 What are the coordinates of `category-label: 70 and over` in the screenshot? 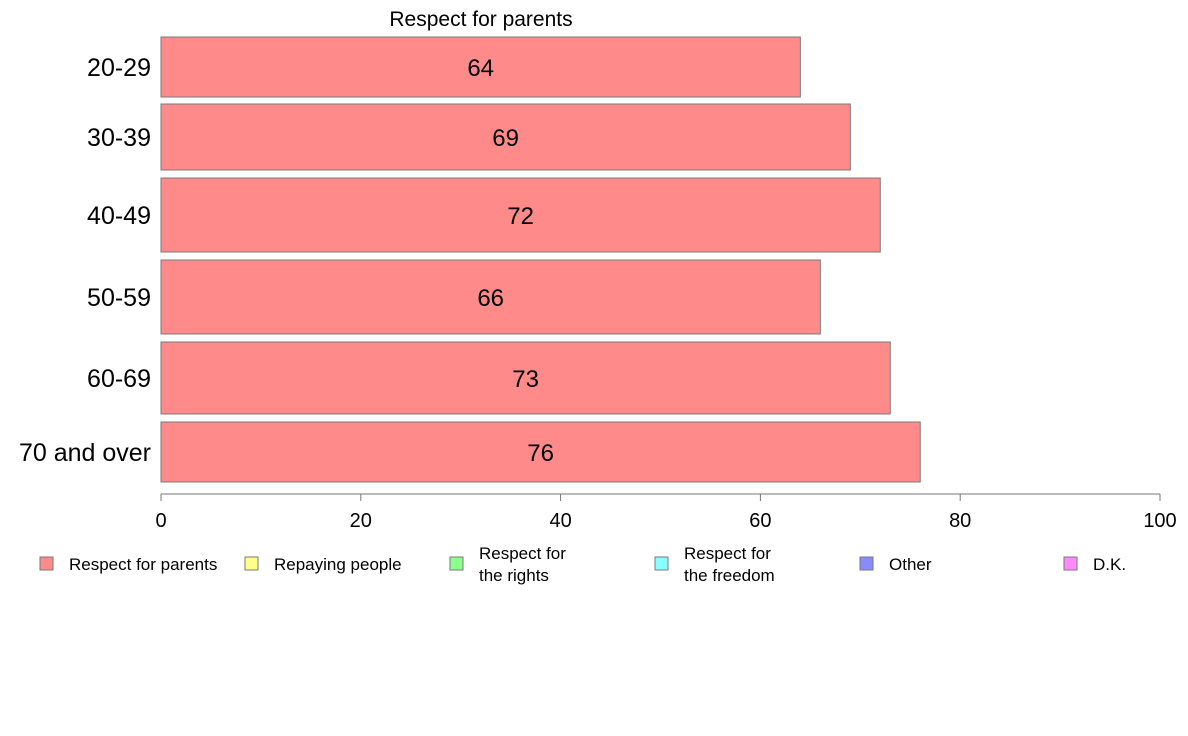 It's located at (85, 453).